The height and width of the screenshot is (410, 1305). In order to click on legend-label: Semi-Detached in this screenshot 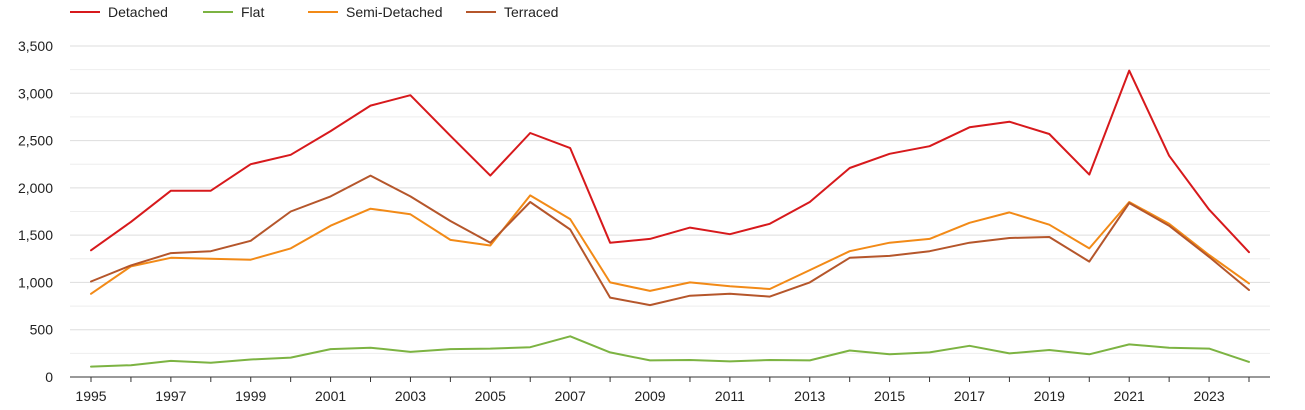, I will do `click(394, 12)`.